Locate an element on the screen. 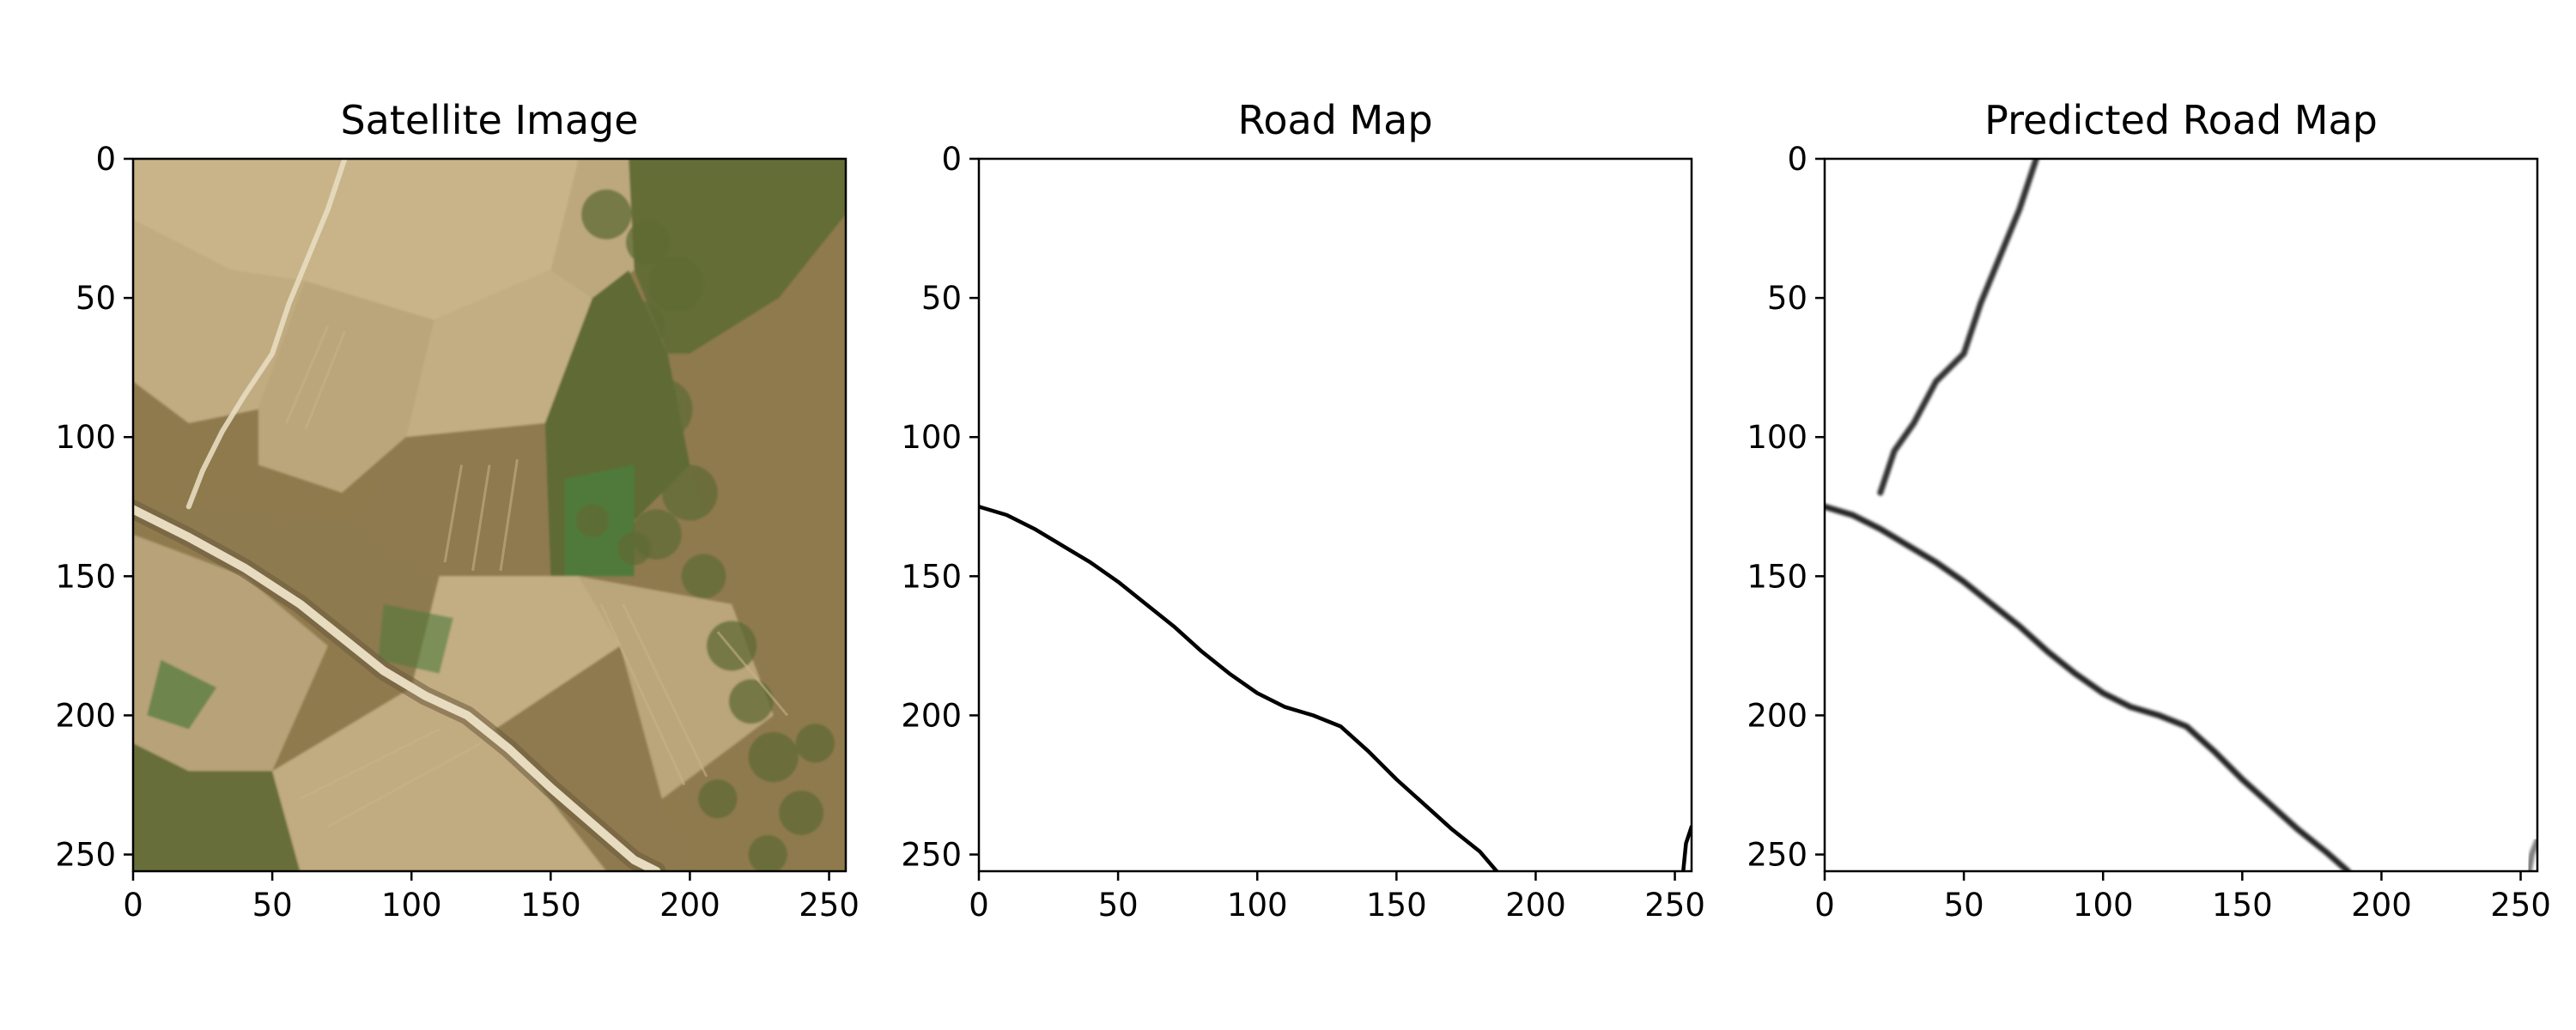  predicted-ytick-label: 50 is located at coordinates (1787, 298).